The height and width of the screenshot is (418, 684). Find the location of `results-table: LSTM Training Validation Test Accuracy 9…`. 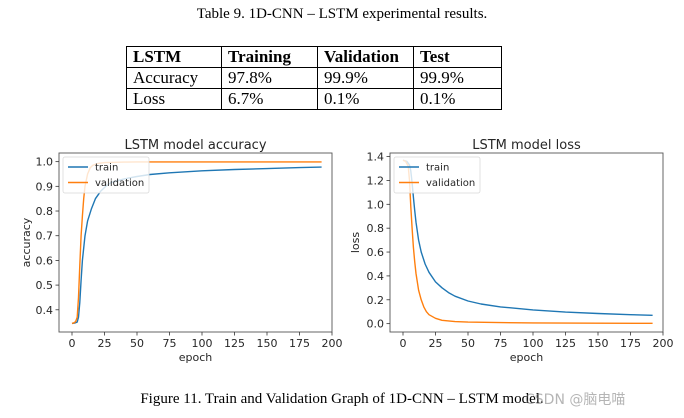

results-table: LSTM Training Validation Test Accuracy 9… is located at coordinates (314, 78).